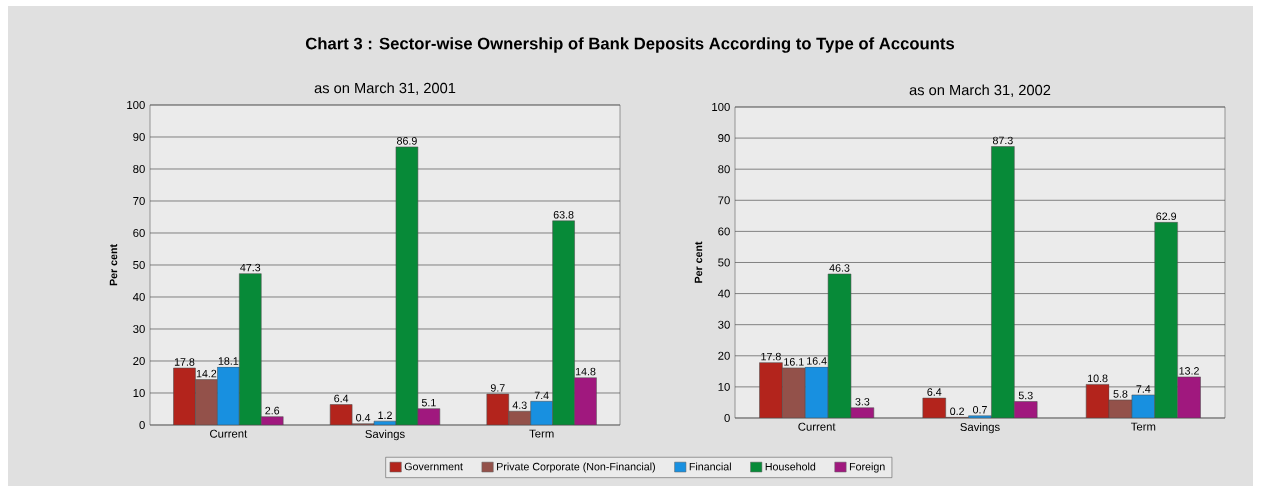  Describe the element at coordinates (839, 268) in the screenshot. I see `data-label: 46.3` at that location.